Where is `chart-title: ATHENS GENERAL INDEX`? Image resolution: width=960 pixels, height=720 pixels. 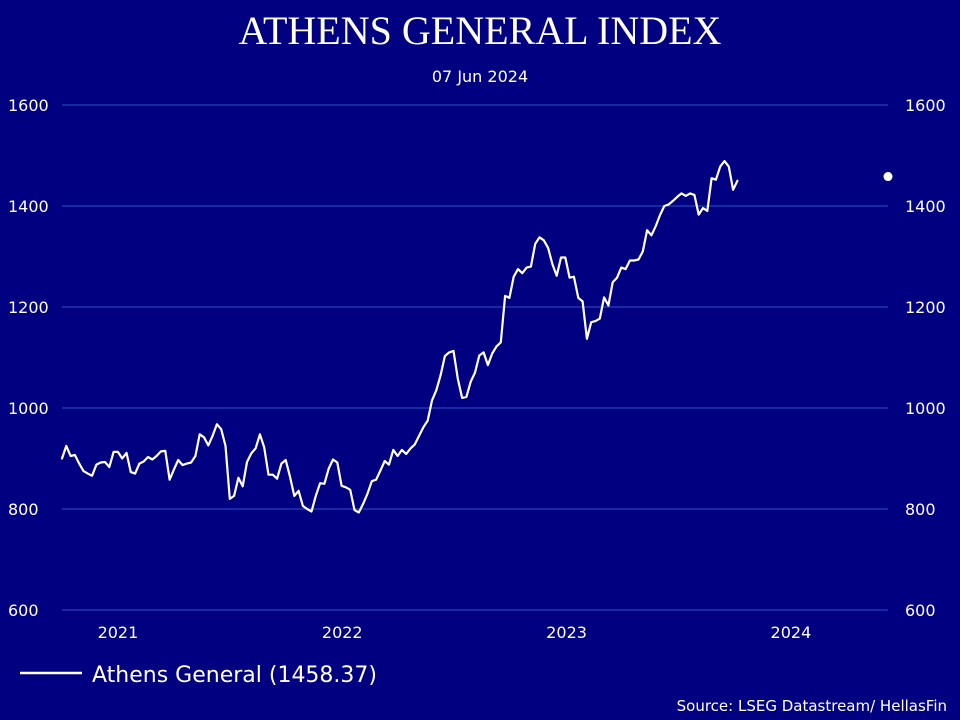
chart-title: ATHENS GENERAL INDEX is located at coordinates (480, 30).